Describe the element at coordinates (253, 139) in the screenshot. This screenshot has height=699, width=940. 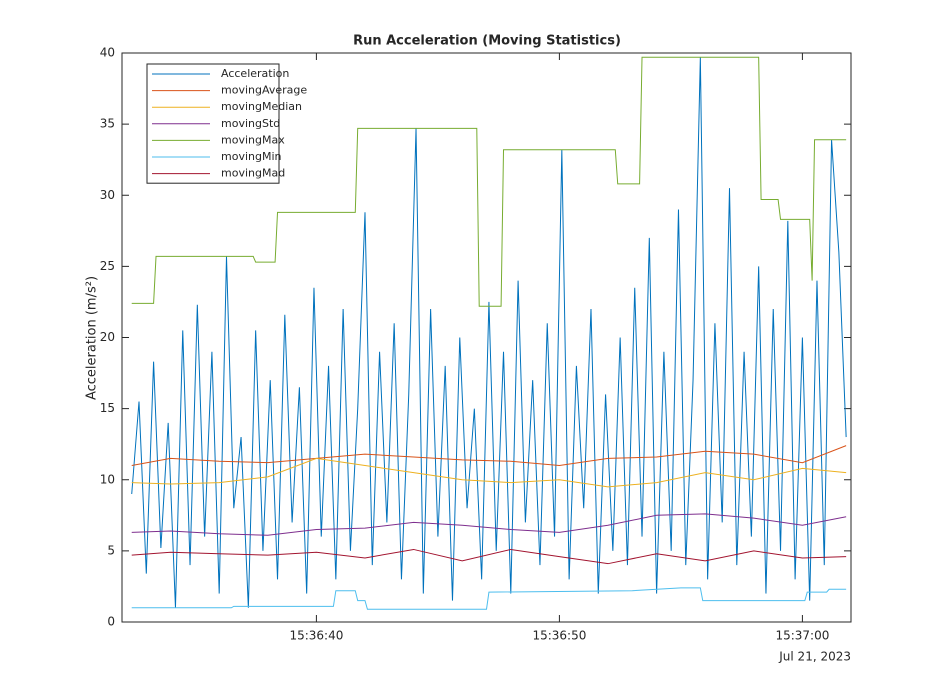
I see `legend-label: movingMax` at that location.